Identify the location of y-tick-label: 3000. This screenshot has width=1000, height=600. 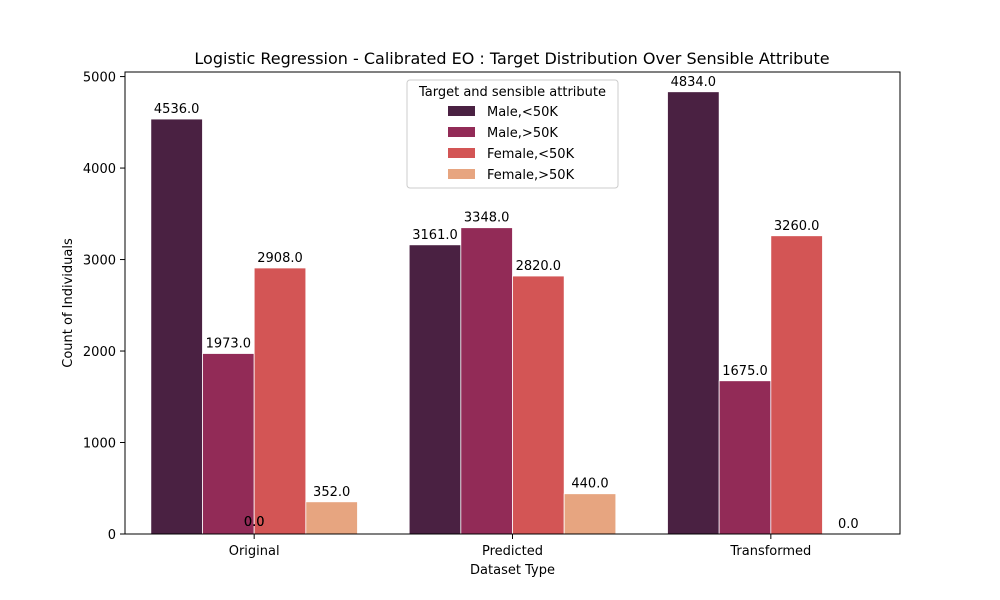
(99, 261).